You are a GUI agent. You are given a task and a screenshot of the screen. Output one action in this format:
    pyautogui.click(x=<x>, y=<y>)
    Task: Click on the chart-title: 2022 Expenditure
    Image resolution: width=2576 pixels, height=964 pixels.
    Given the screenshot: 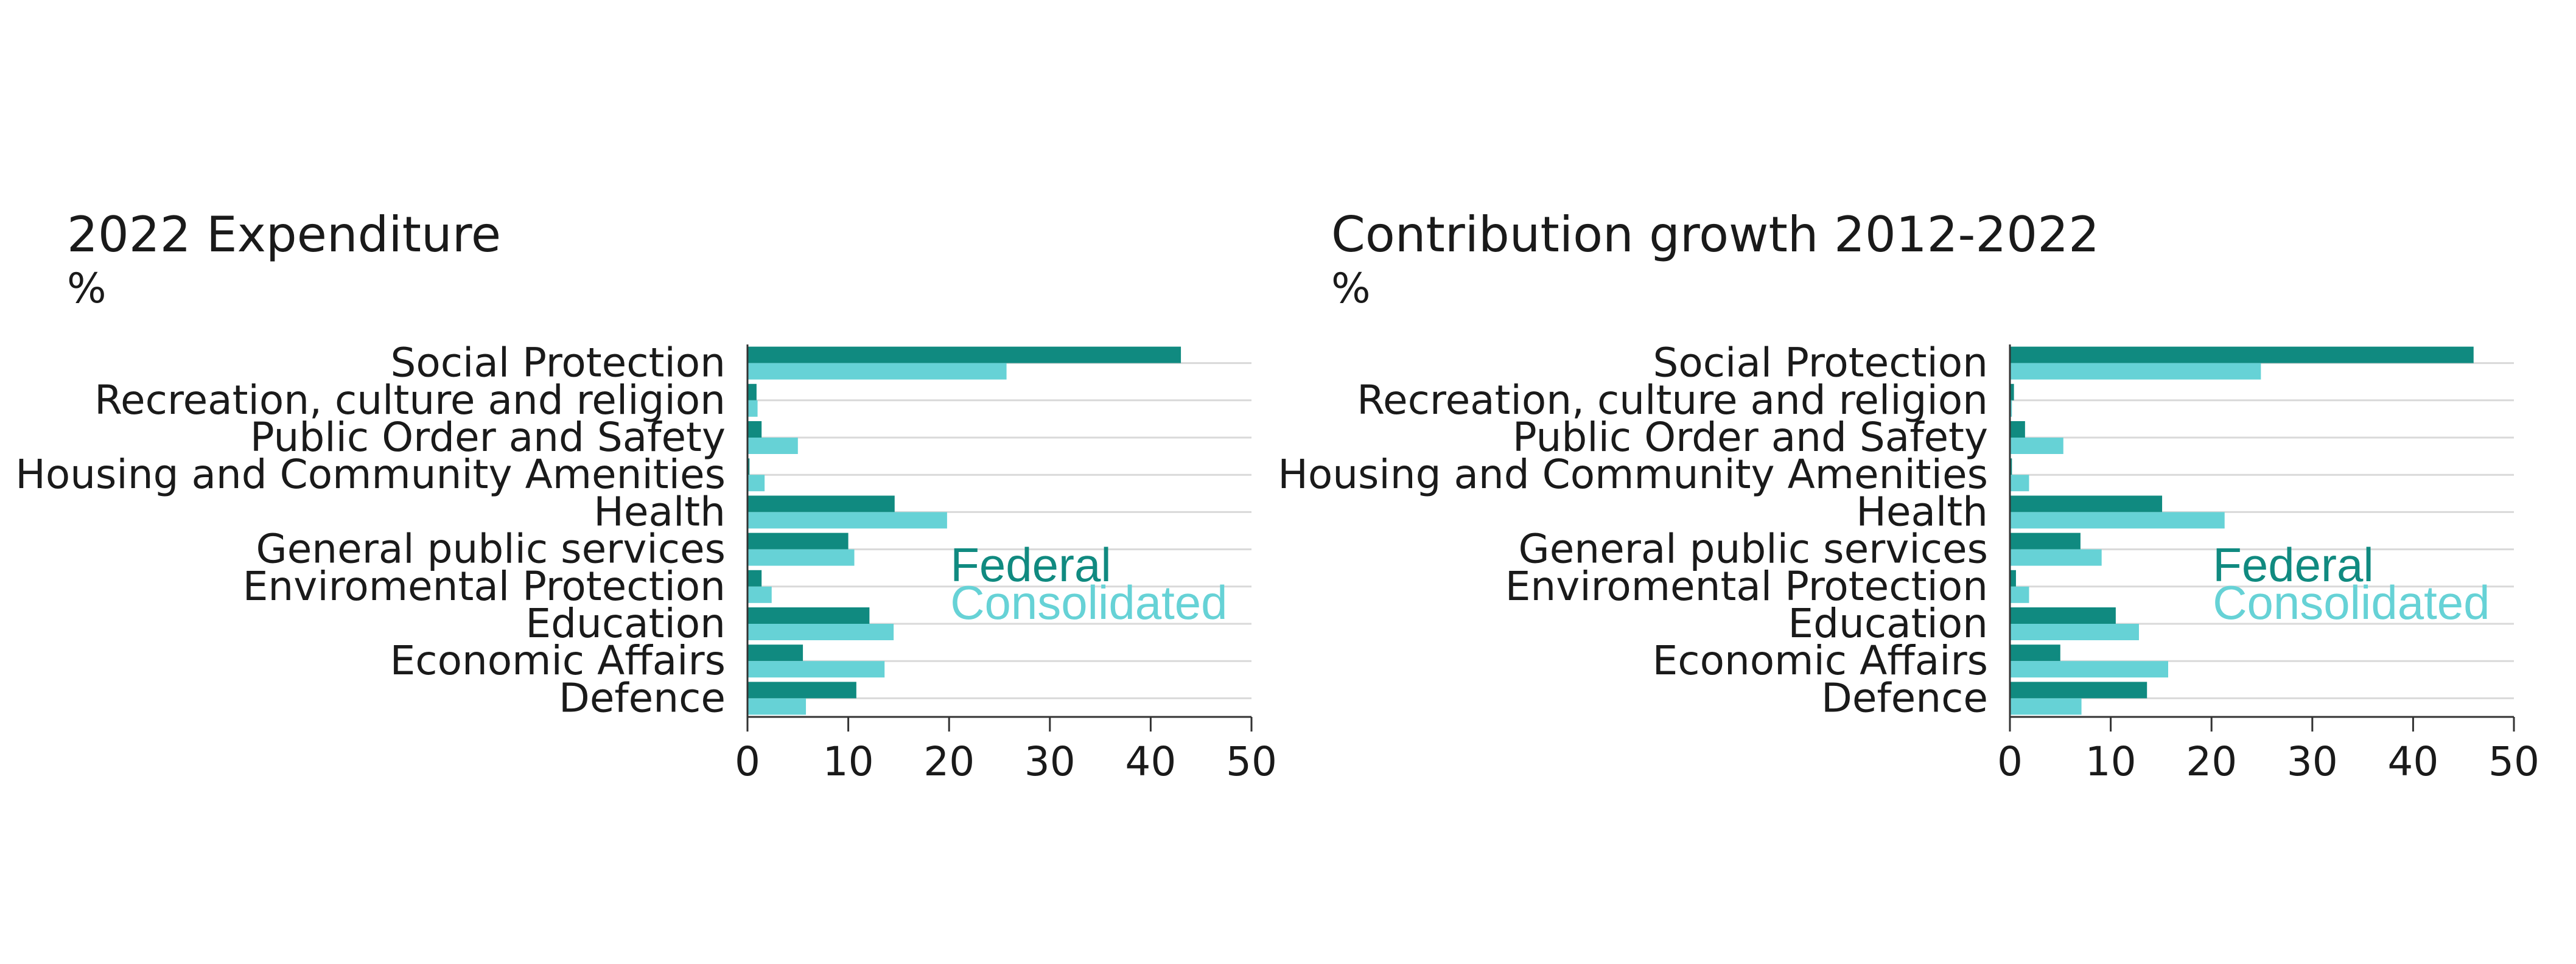 What is the action you would take?
    pyautogui.click(x=284, y=234)
    